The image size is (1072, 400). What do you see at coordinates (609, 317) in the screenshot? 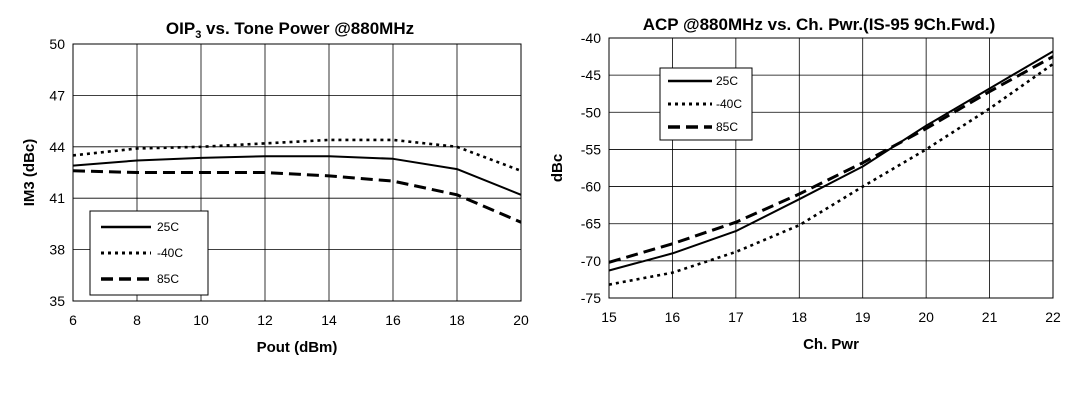
I see `x-tick-label: 15` at bounding box center [609, 317].